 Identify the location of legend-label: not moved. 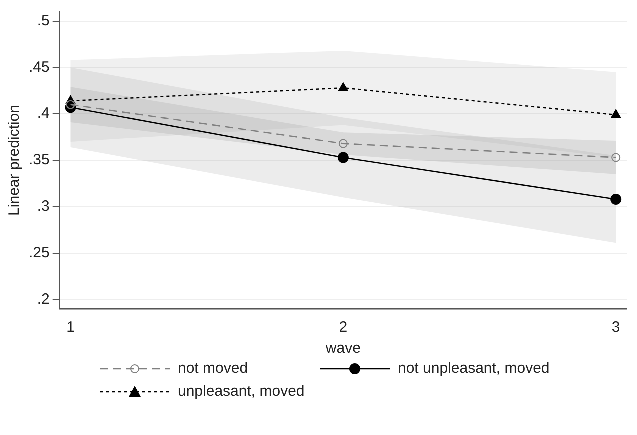
(213, 368).